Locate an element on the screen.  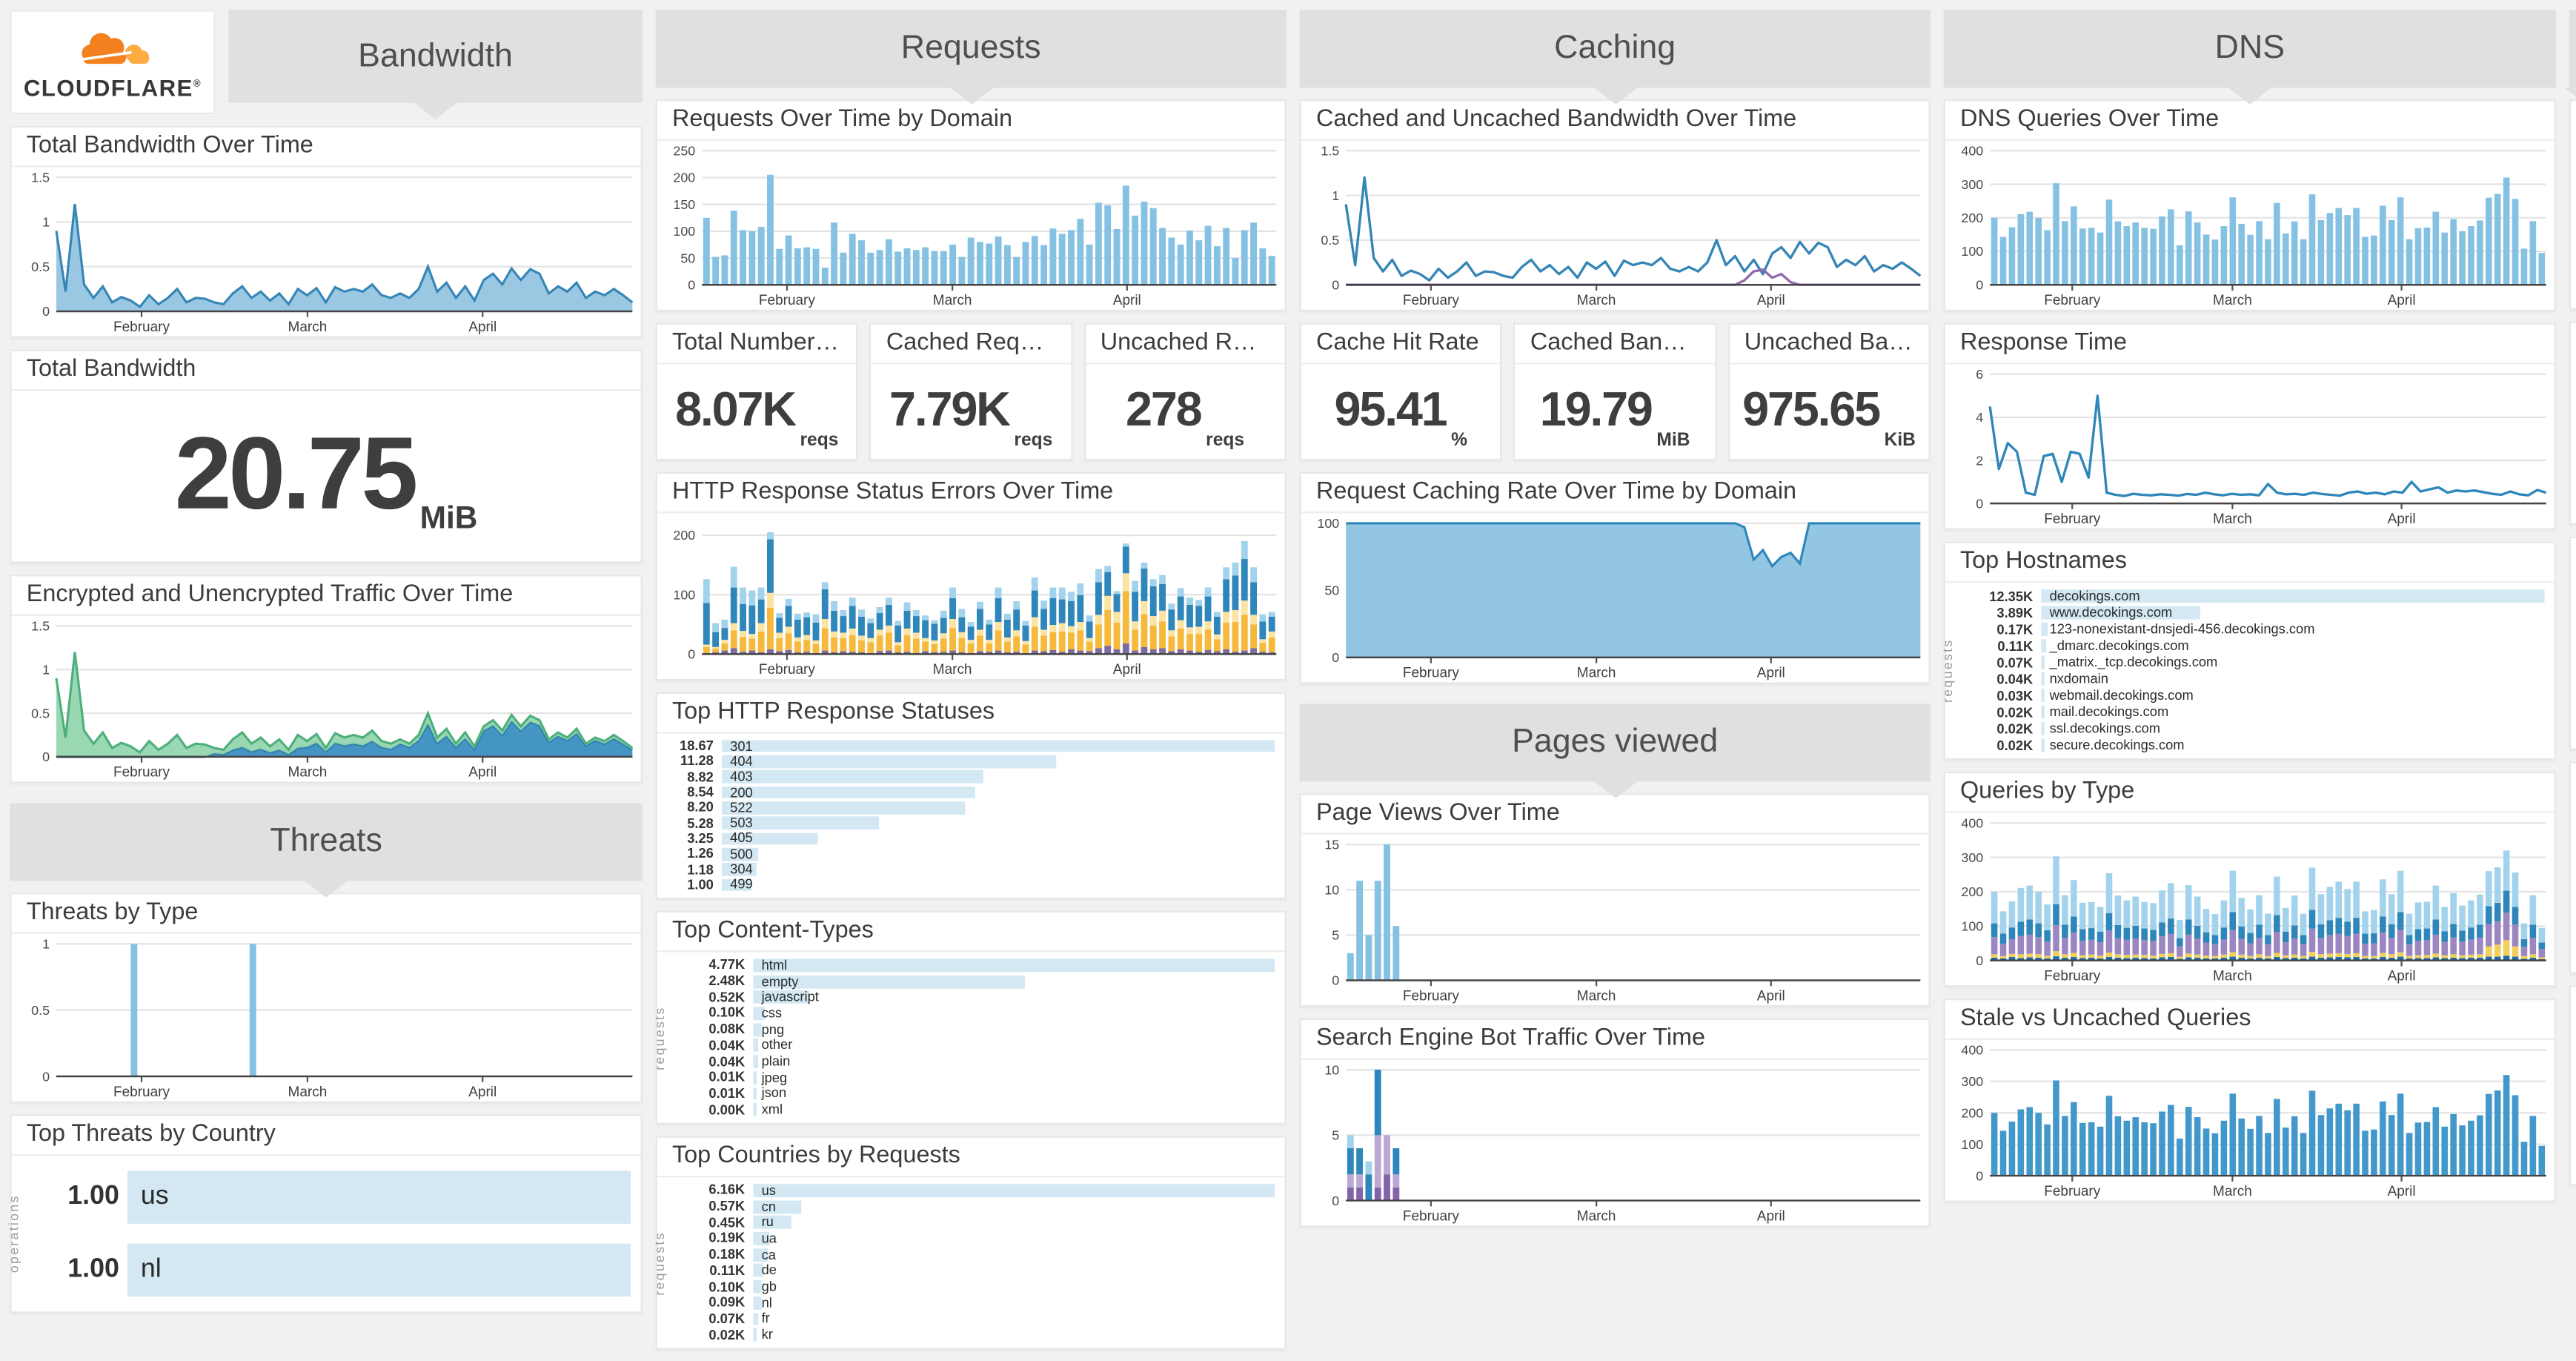
stale-uncached-bar-chart: 0 100 200 300 400 February March April is located at coordinates (2250, 1120).